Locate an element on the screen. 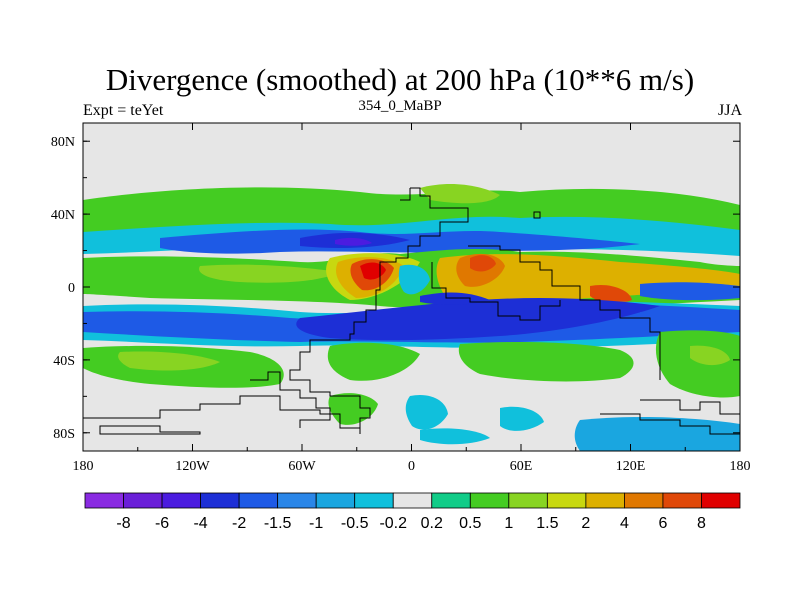  coastline-australia is located at coordinates (690, 407).